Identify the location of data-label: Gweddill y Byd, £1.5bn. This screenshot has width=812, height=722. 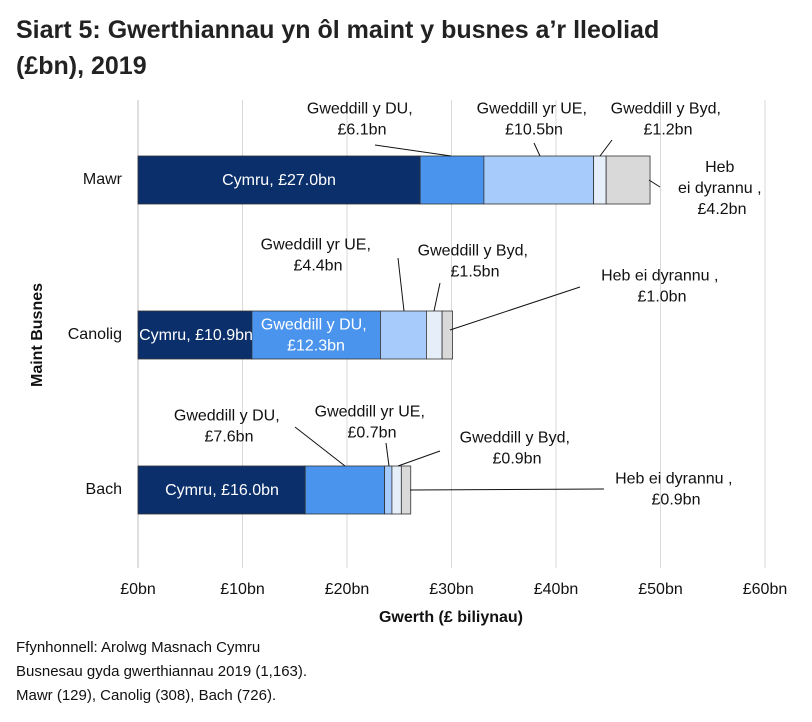
(475, 262).